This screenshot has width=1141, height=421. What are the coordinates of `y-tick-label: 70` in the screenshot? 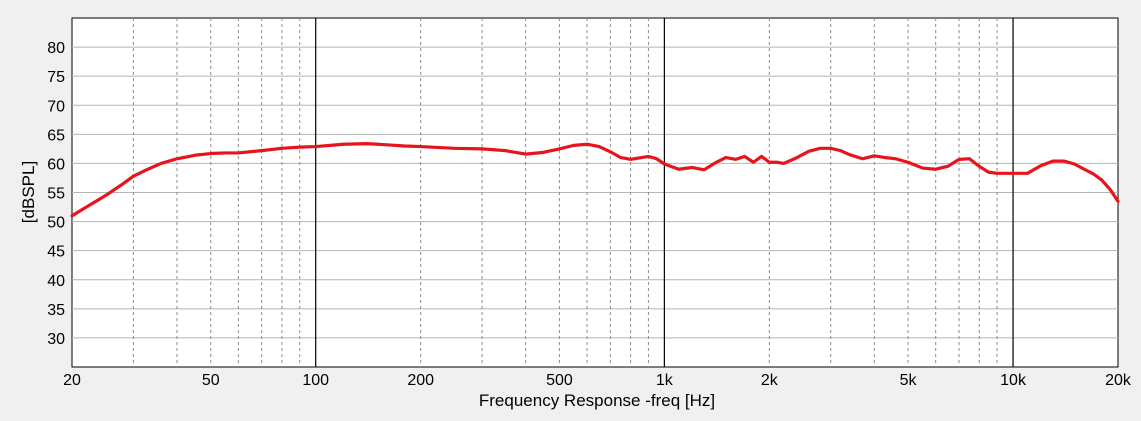 It's located at (56, 106).